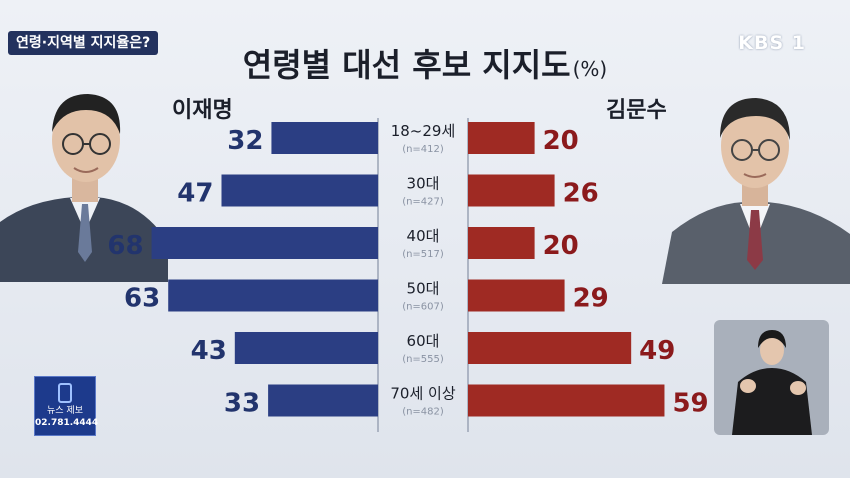 The height and width of the screenshot is (478, 850). What do you see at coordinates (423, 236) in the screenshot?
I see `category-label-2: 40대` at bounding box center [423, 236].